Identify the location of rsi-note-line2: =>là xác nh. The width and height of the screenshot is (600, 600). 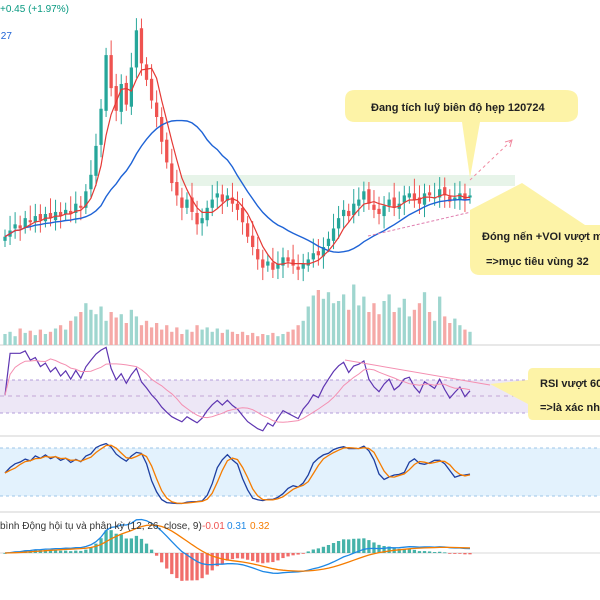
(570, 408).